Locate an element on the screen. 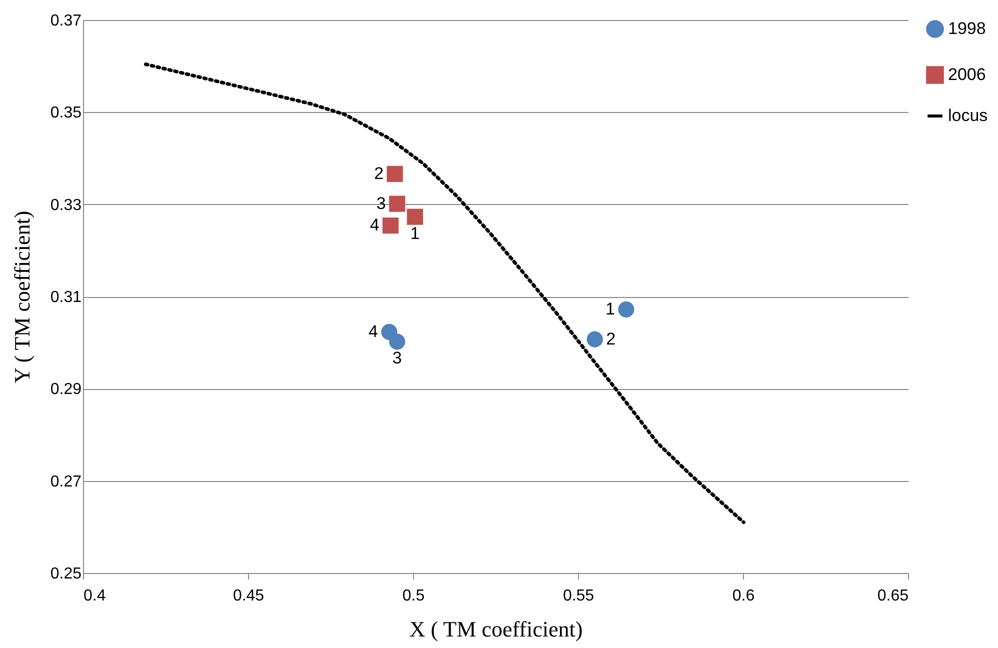 Image resolution: width=998 pixels, height=648 pixels. y-tick-label: 0.33 is located at coordinates (66, 205).